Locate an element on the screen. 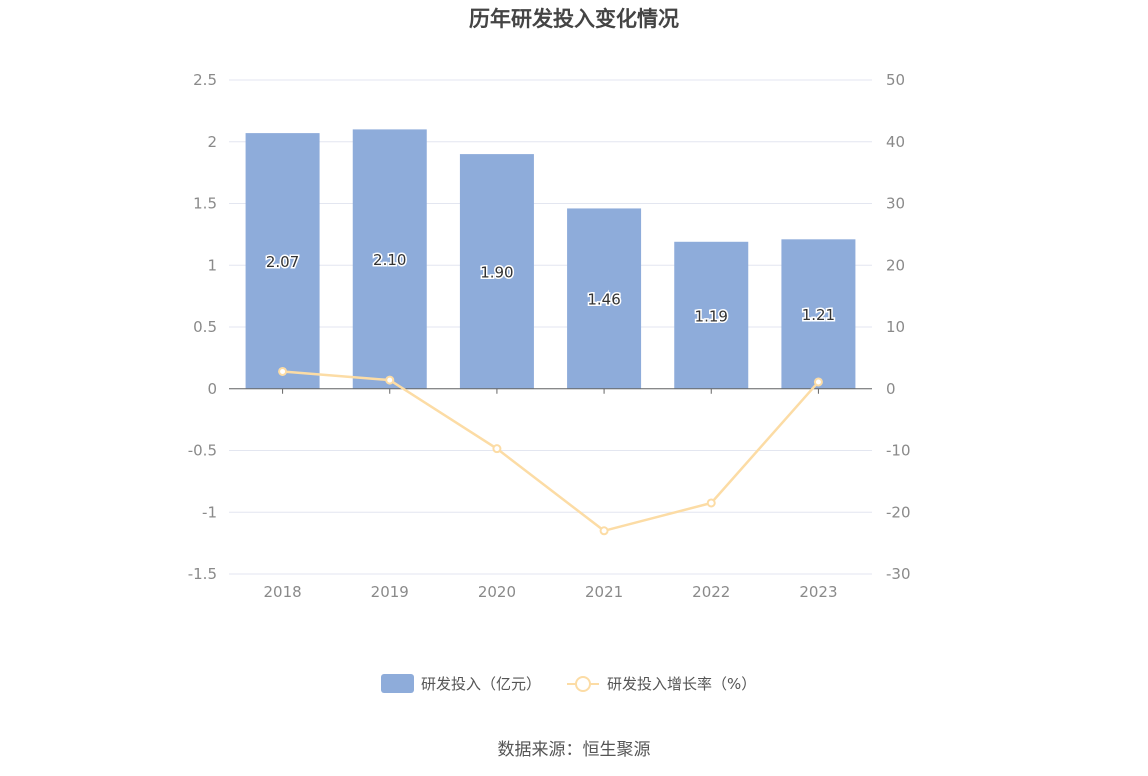 The height and width of the screenshot is (776, 1148). legend-bar-label: 研发投入（亿元） is located at coordinates (481, 684).